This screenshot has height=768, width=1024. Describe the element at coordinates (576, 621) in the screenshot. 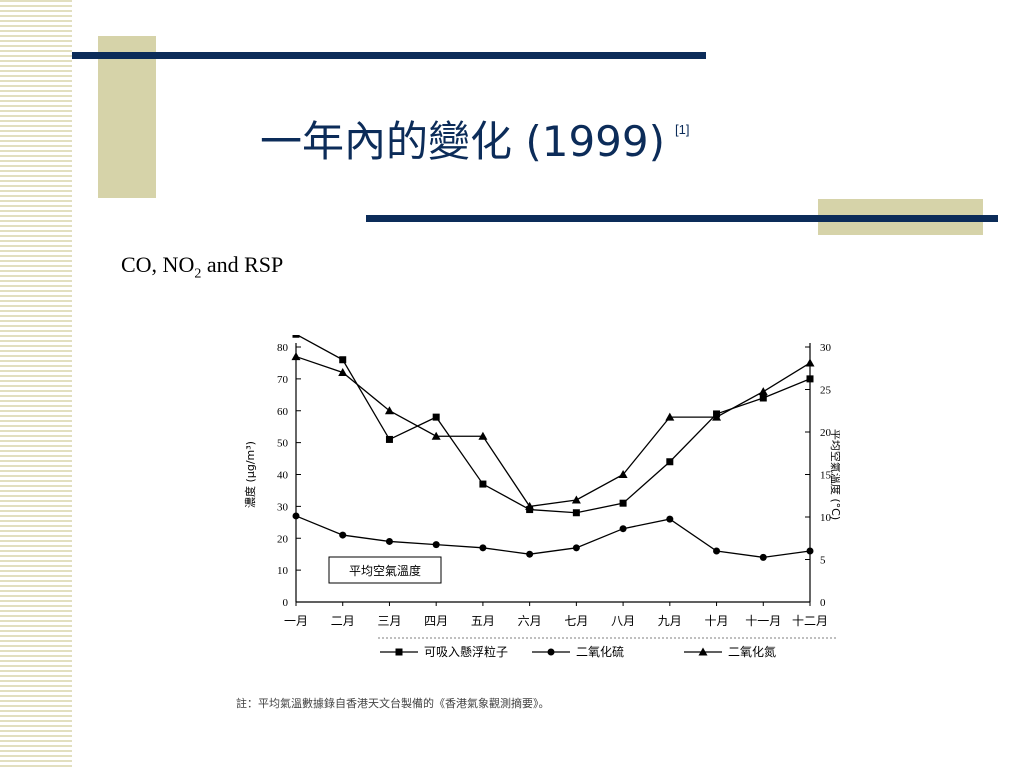

I see `x-tick-label: 七月` at that location.